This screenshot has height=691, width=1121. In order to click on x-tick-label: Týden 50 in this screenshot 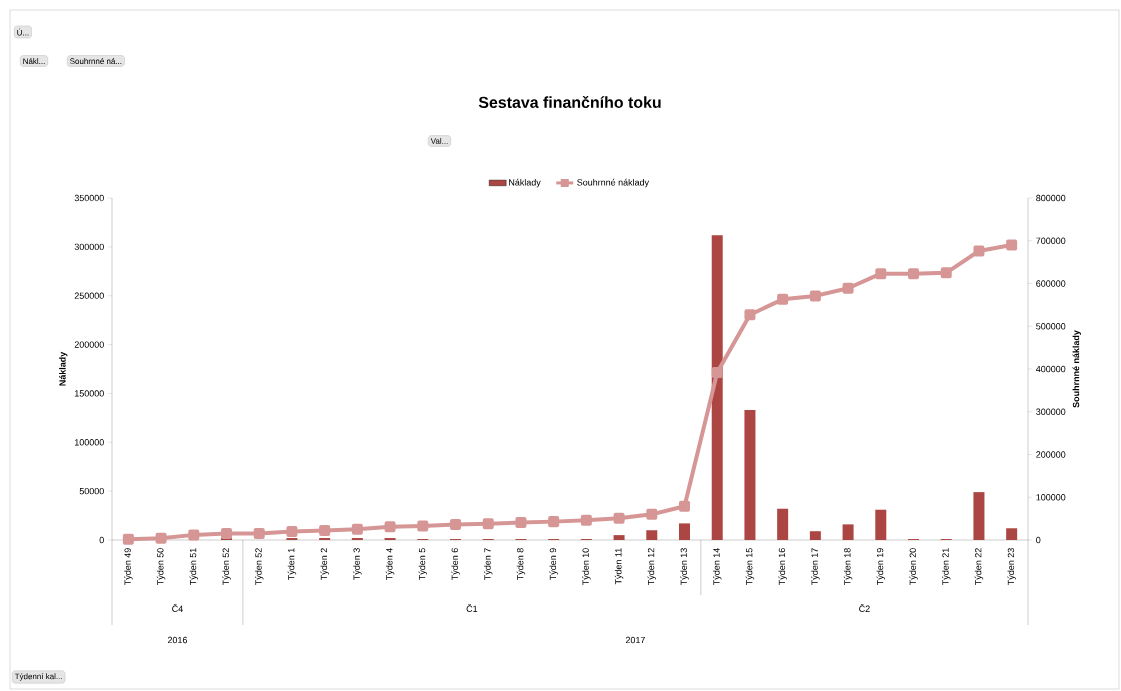, I will do `click(161, 566)`.